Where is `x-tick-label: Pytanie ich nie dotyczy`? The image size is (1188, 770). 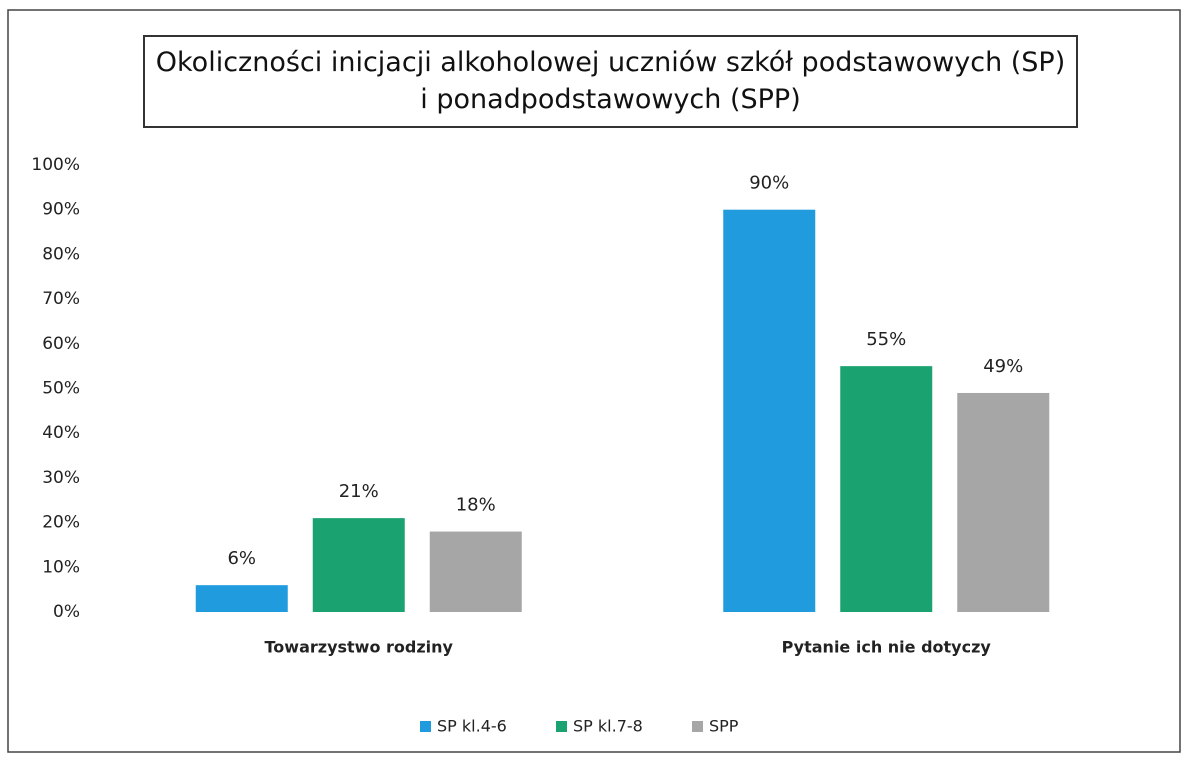 x-tick-label: Pytanie ich nie dotyczy is located at coordinates (887, 647).